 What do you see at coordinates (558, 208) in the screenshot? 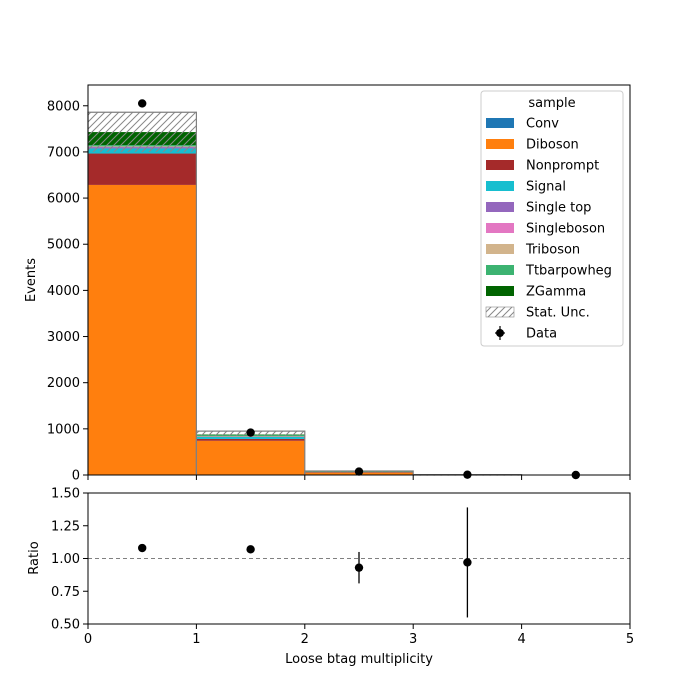
I see `legend-label-single-top: Single top` at bounding box center [558, 208].